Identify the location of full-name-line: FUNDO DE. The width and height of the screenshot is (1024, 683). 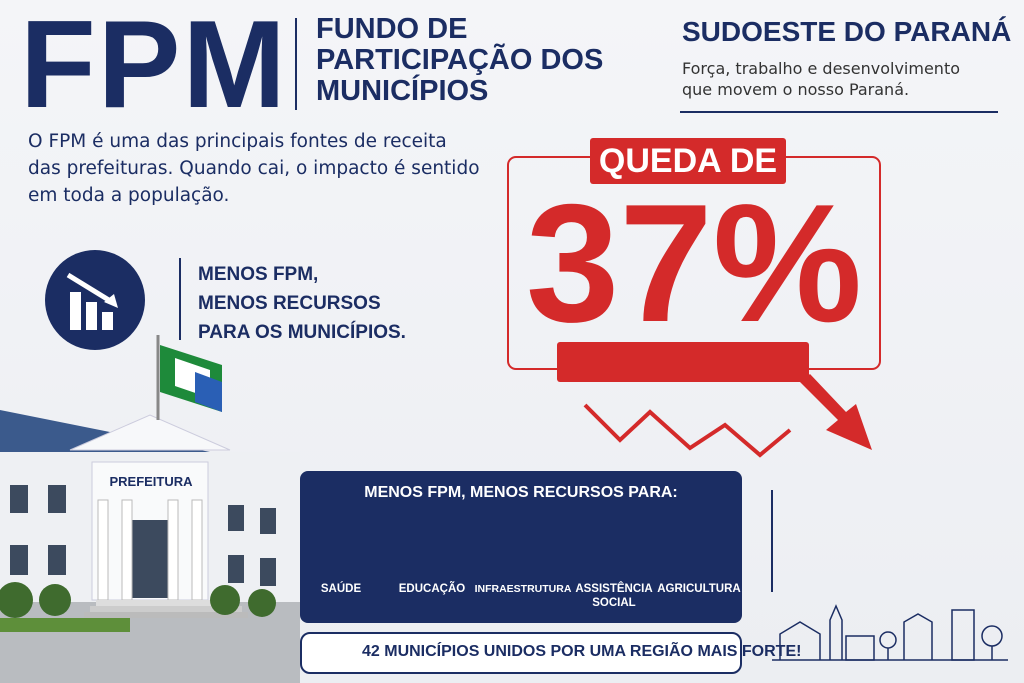
(392, 29).